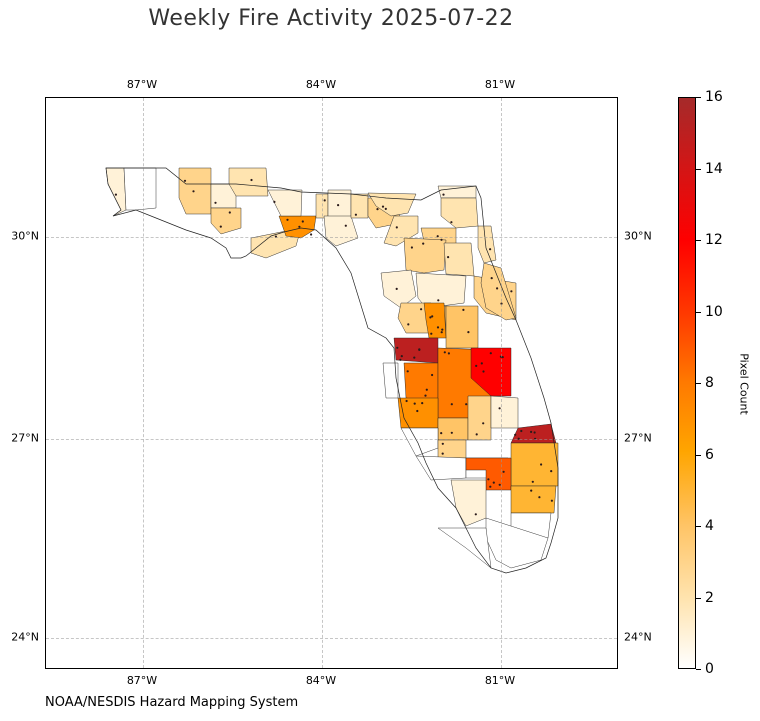 This screenshot has width=760, height=721. I want to click on county-liberty, so click(297, 227).